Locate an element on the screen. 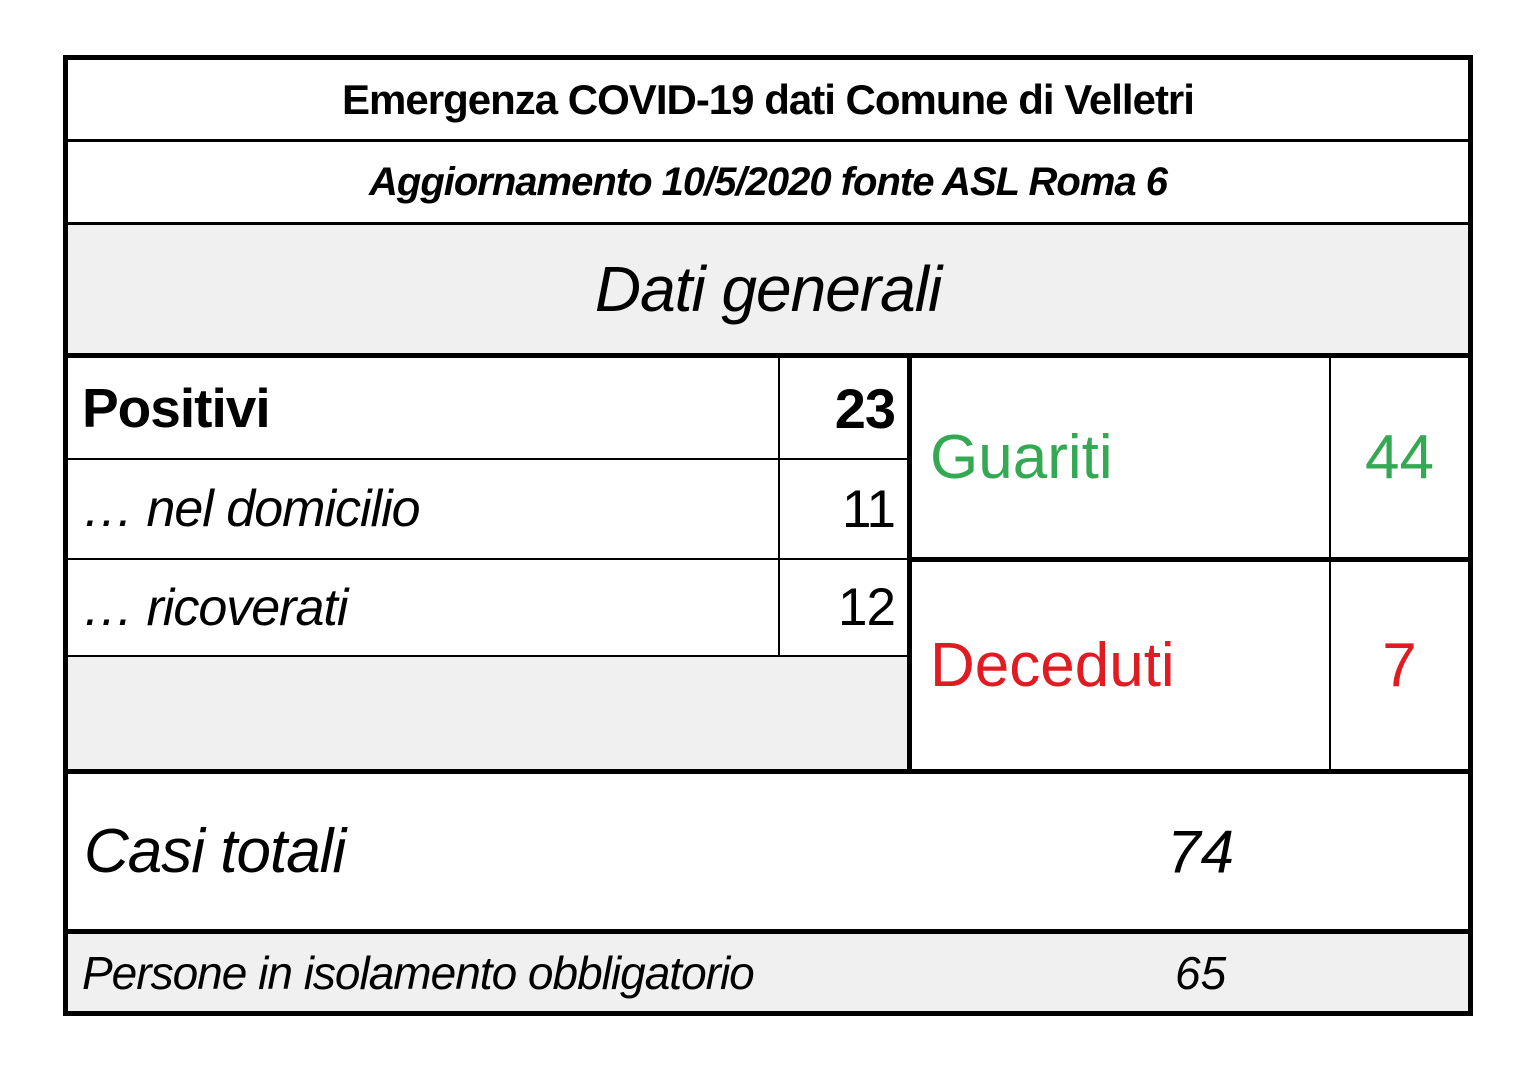  deceduti-value: 7 is located at coordinates (1399, 665).